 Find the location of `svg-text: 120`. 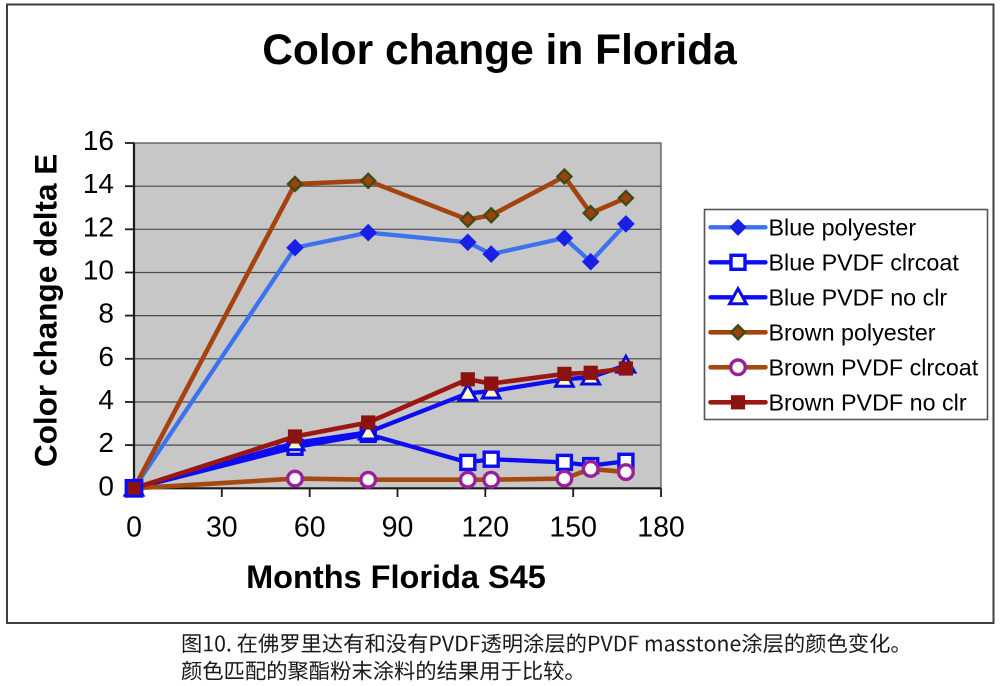

svg-text: 120 is located at coordinates (486, 528).